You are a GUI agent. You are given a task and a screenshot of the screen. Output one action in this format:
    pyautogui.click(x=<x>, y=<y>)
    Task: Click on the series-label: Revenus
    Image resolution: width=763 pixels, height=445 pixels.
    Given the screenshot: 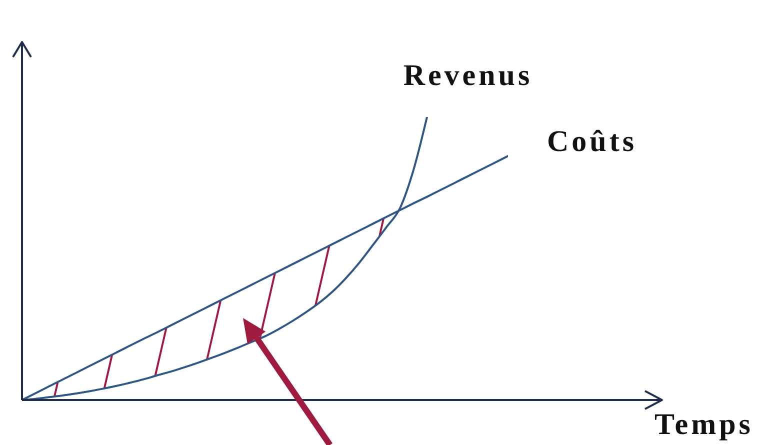 What is the action you would take?
    pyautogui.click(x=468, y=75)
    